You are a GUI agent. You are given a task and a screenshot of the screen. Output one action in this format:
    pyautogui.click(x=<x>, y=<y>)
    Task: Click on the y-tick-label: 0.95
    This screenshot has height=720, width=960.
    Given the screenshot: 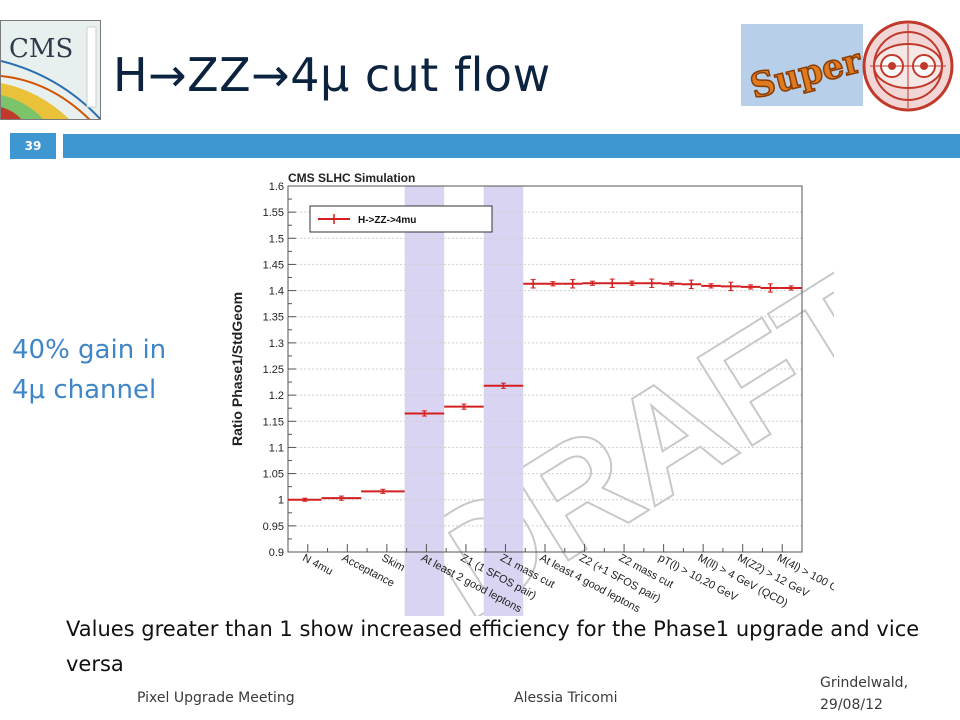 What is the action you would take?
    pyautogui.click(x=273, y=527)
    